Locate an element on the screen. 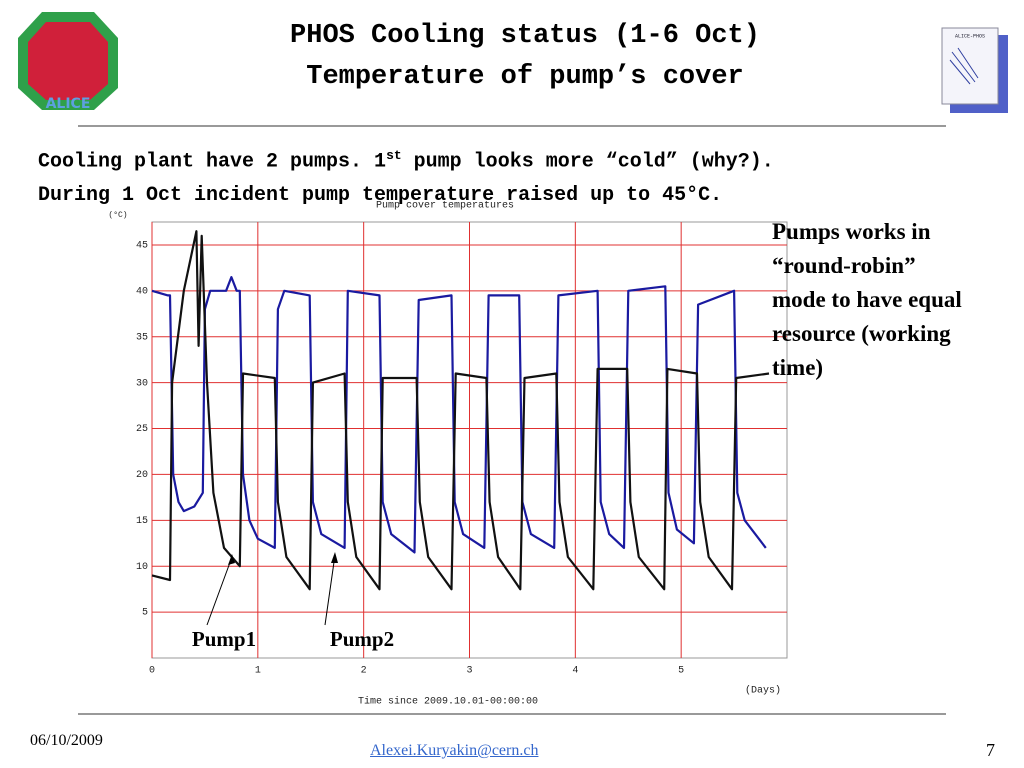 The image size is (1024, 768). x-tick-label: 2 is located at coordinates (364, 671).